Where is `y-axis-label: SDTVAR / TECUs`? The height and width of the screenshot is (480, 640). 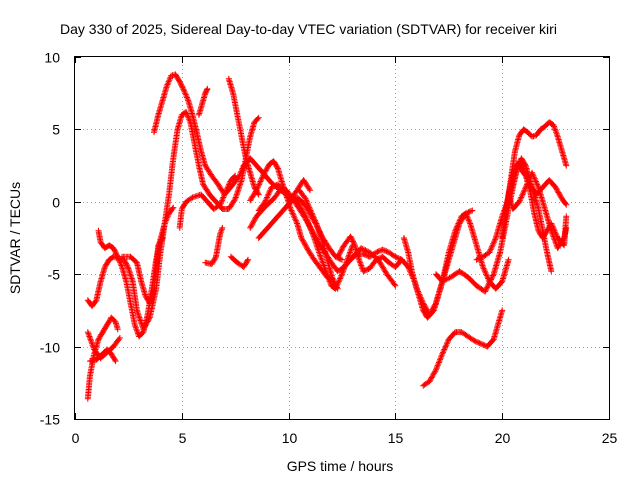
y-axis-label: SDTVAR / TECUs is located at coordinates (15, 238).